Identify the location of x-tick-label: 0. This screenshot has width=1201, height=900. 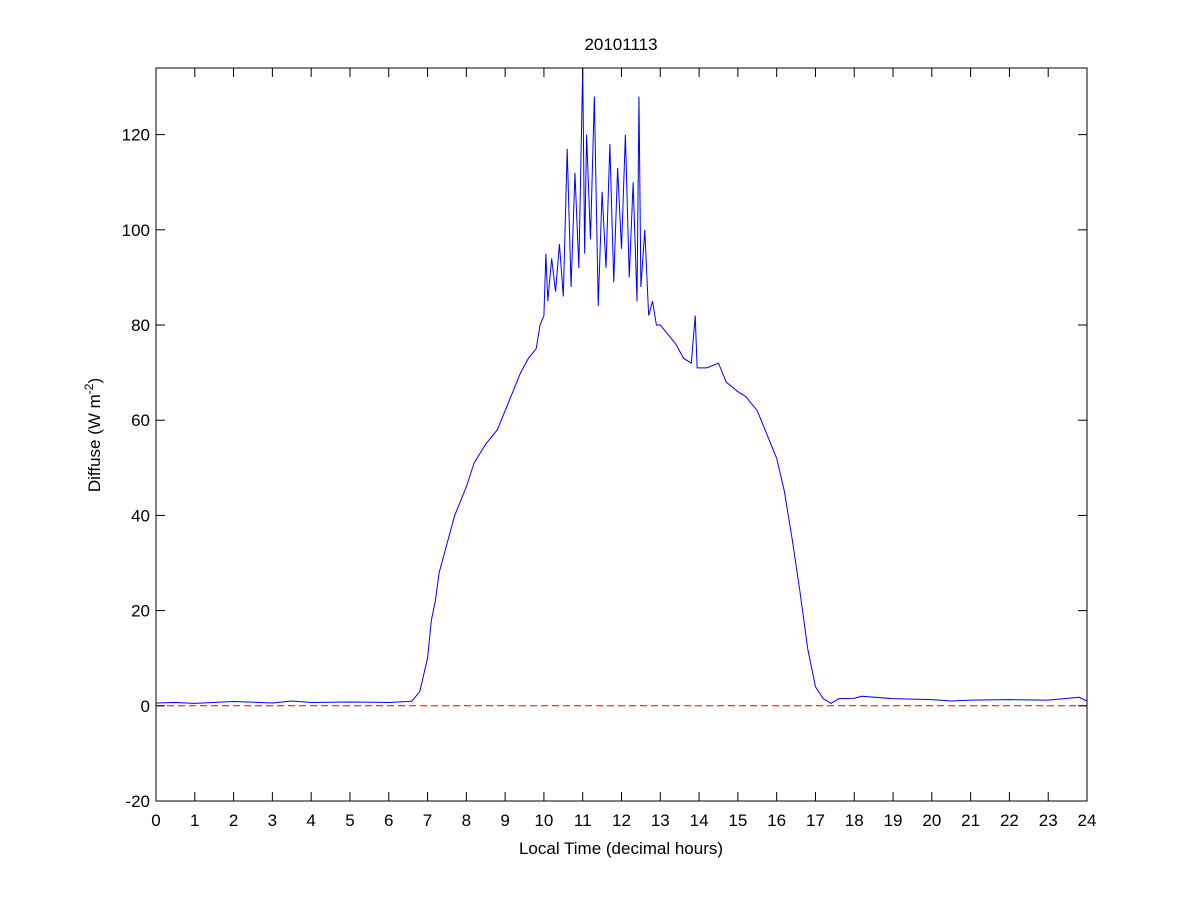
(155, 820).